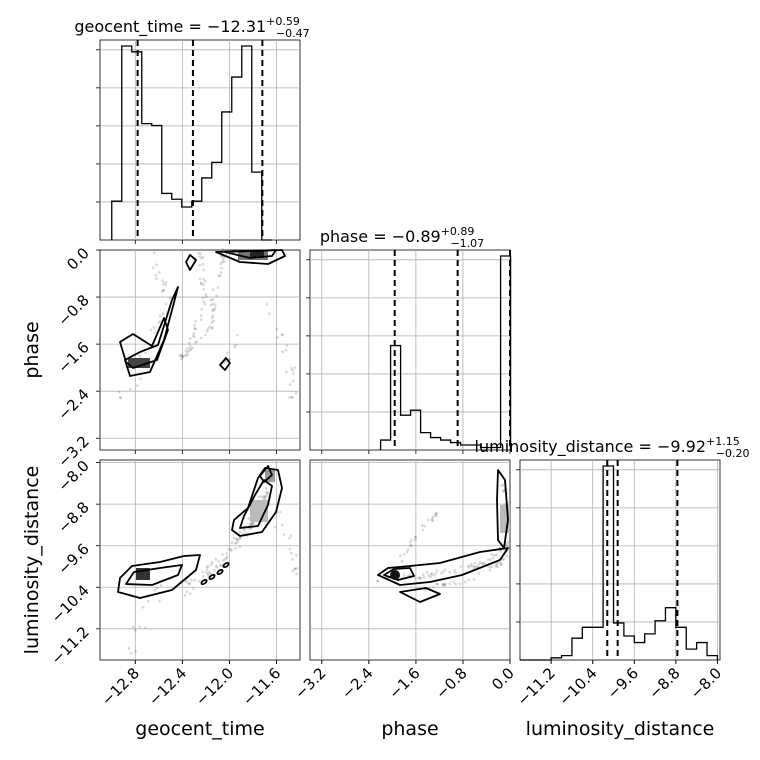 The image size is (760, 760). Describe the element at coordinates (409, 729) in the screenshot. I see `xlabel-phase: phase` at that location.